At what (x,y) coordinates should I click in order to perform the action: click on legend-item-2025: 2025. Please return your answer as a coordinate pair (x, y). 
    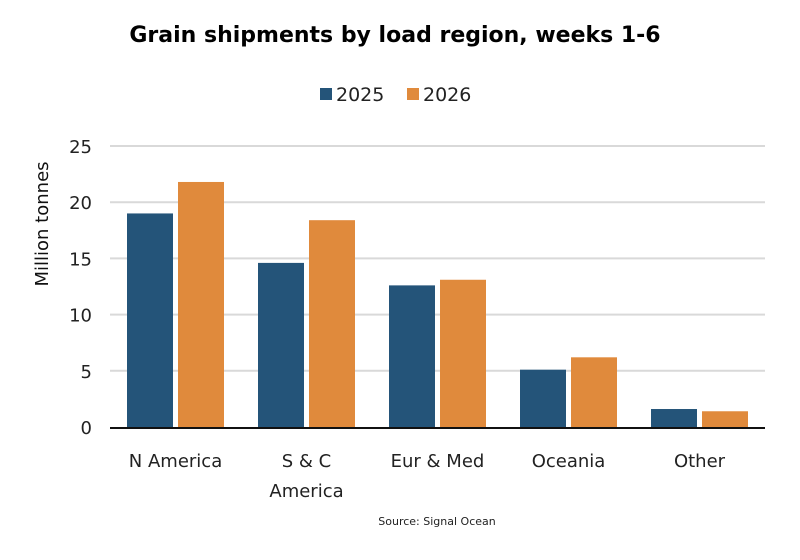
    Looking at the image, I should click on (352, 95).